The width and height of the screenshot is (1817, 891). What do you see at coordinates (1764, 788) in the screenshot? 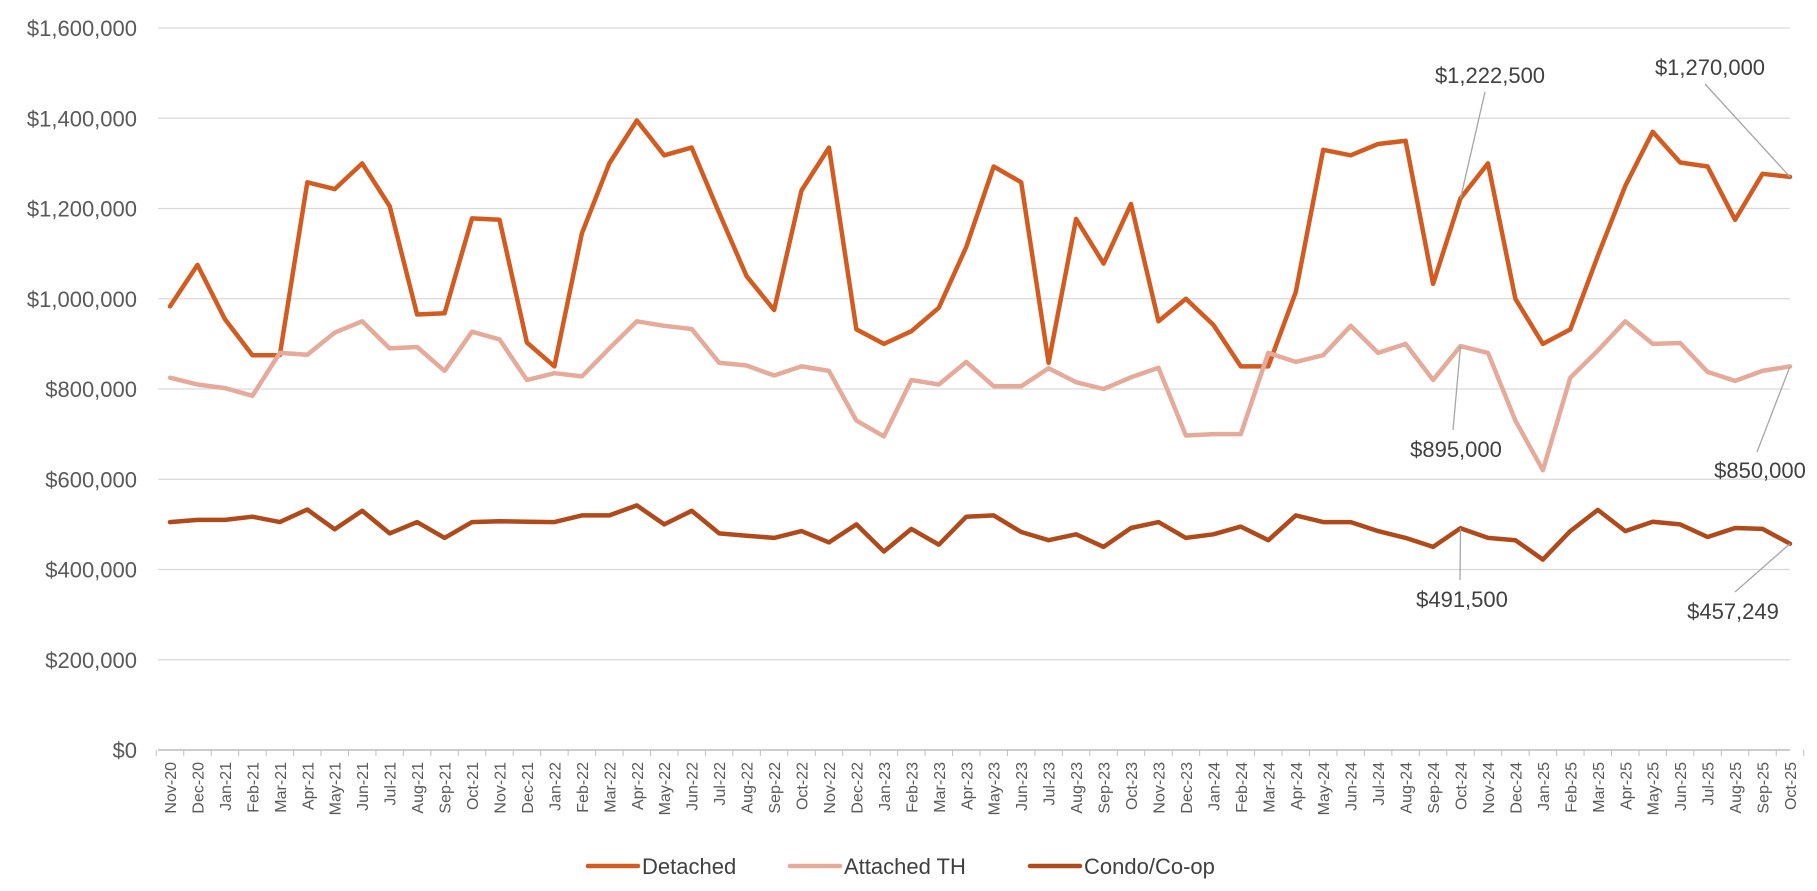
I see `x-tick-label: Sep-25` at bounding box center [1764, 788].